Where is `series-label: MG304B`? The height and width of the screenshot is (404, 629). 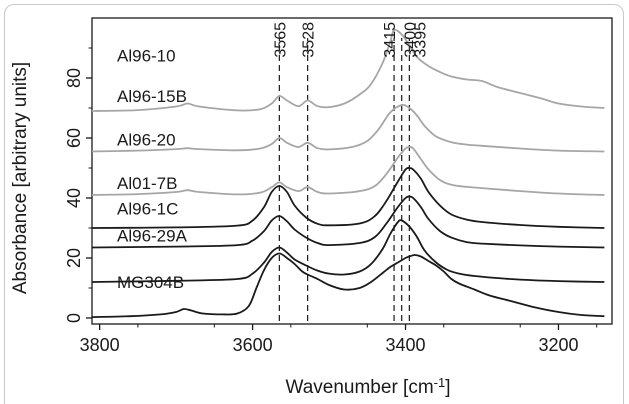
series-label: MG304B is located at coordinates (150, 282).